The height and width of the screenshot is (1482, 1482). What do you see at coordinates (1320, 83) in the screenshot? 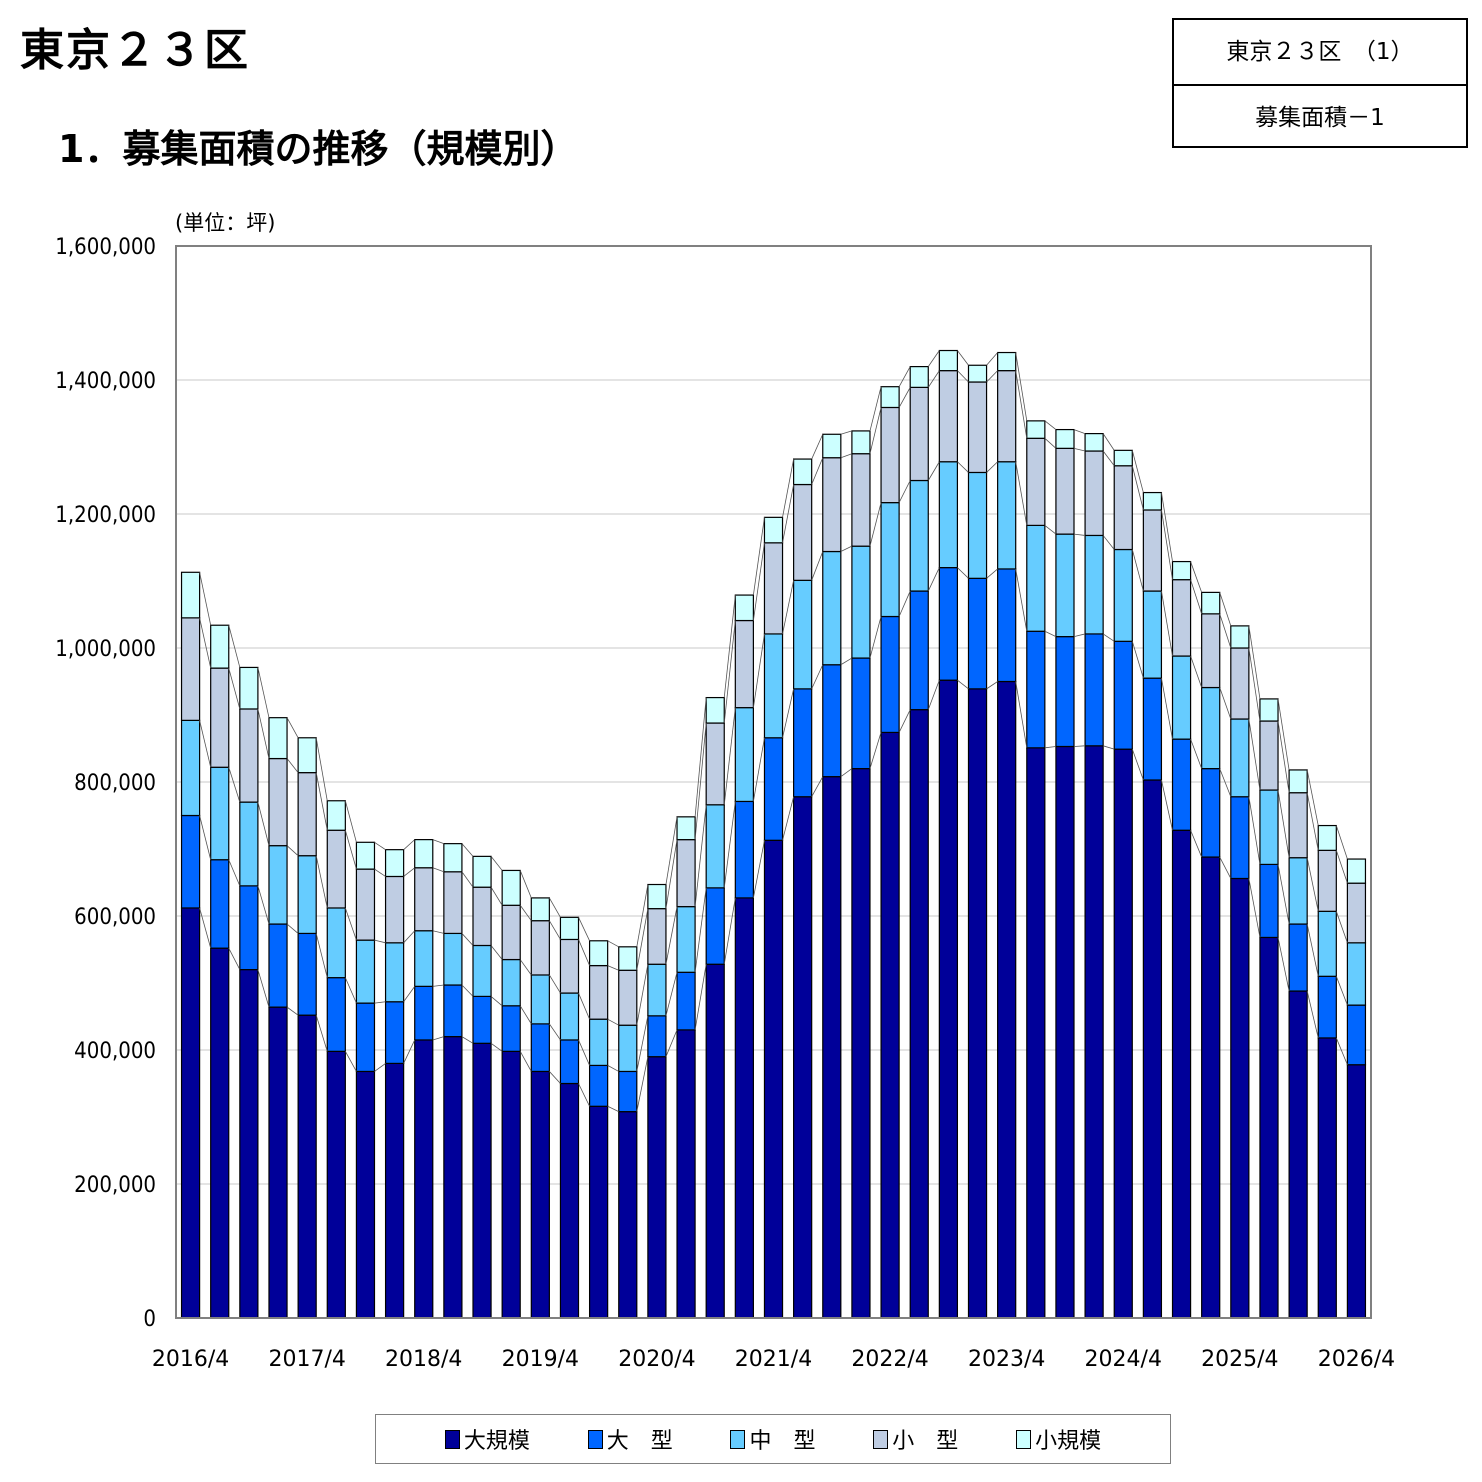
I see `reference-box: 東京２３区 （1） 募集面積－1` at bounding box center [1320, 83].